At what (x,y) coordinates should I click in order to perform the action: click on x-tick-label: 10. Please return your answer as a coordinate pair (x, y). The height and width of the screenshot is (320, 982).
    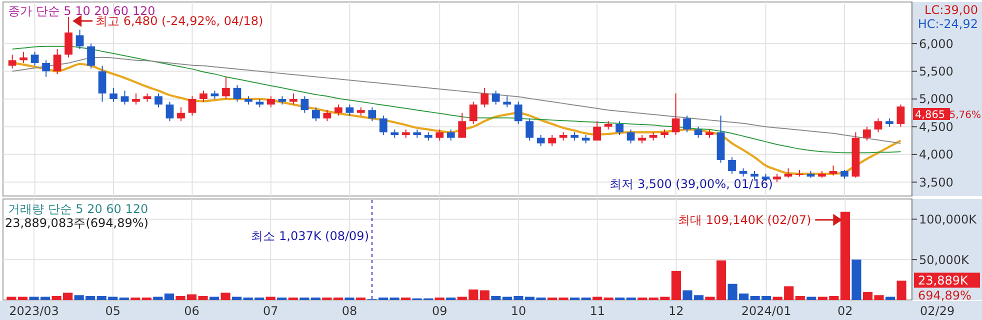
    Looking at the image, I should click on (518, 311).